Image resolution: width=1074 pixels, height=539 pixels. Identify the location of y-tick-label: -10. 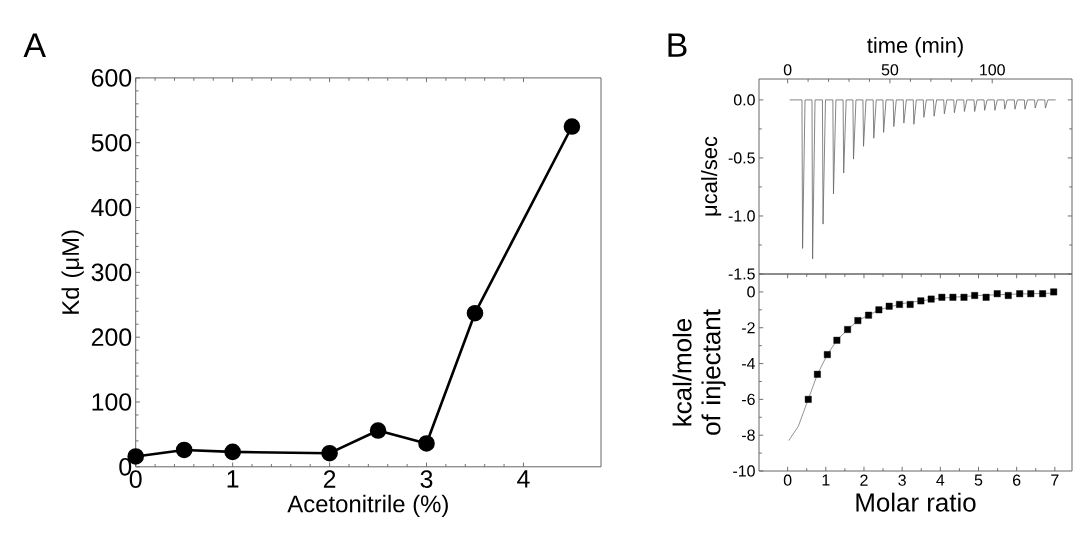
(744, 471).